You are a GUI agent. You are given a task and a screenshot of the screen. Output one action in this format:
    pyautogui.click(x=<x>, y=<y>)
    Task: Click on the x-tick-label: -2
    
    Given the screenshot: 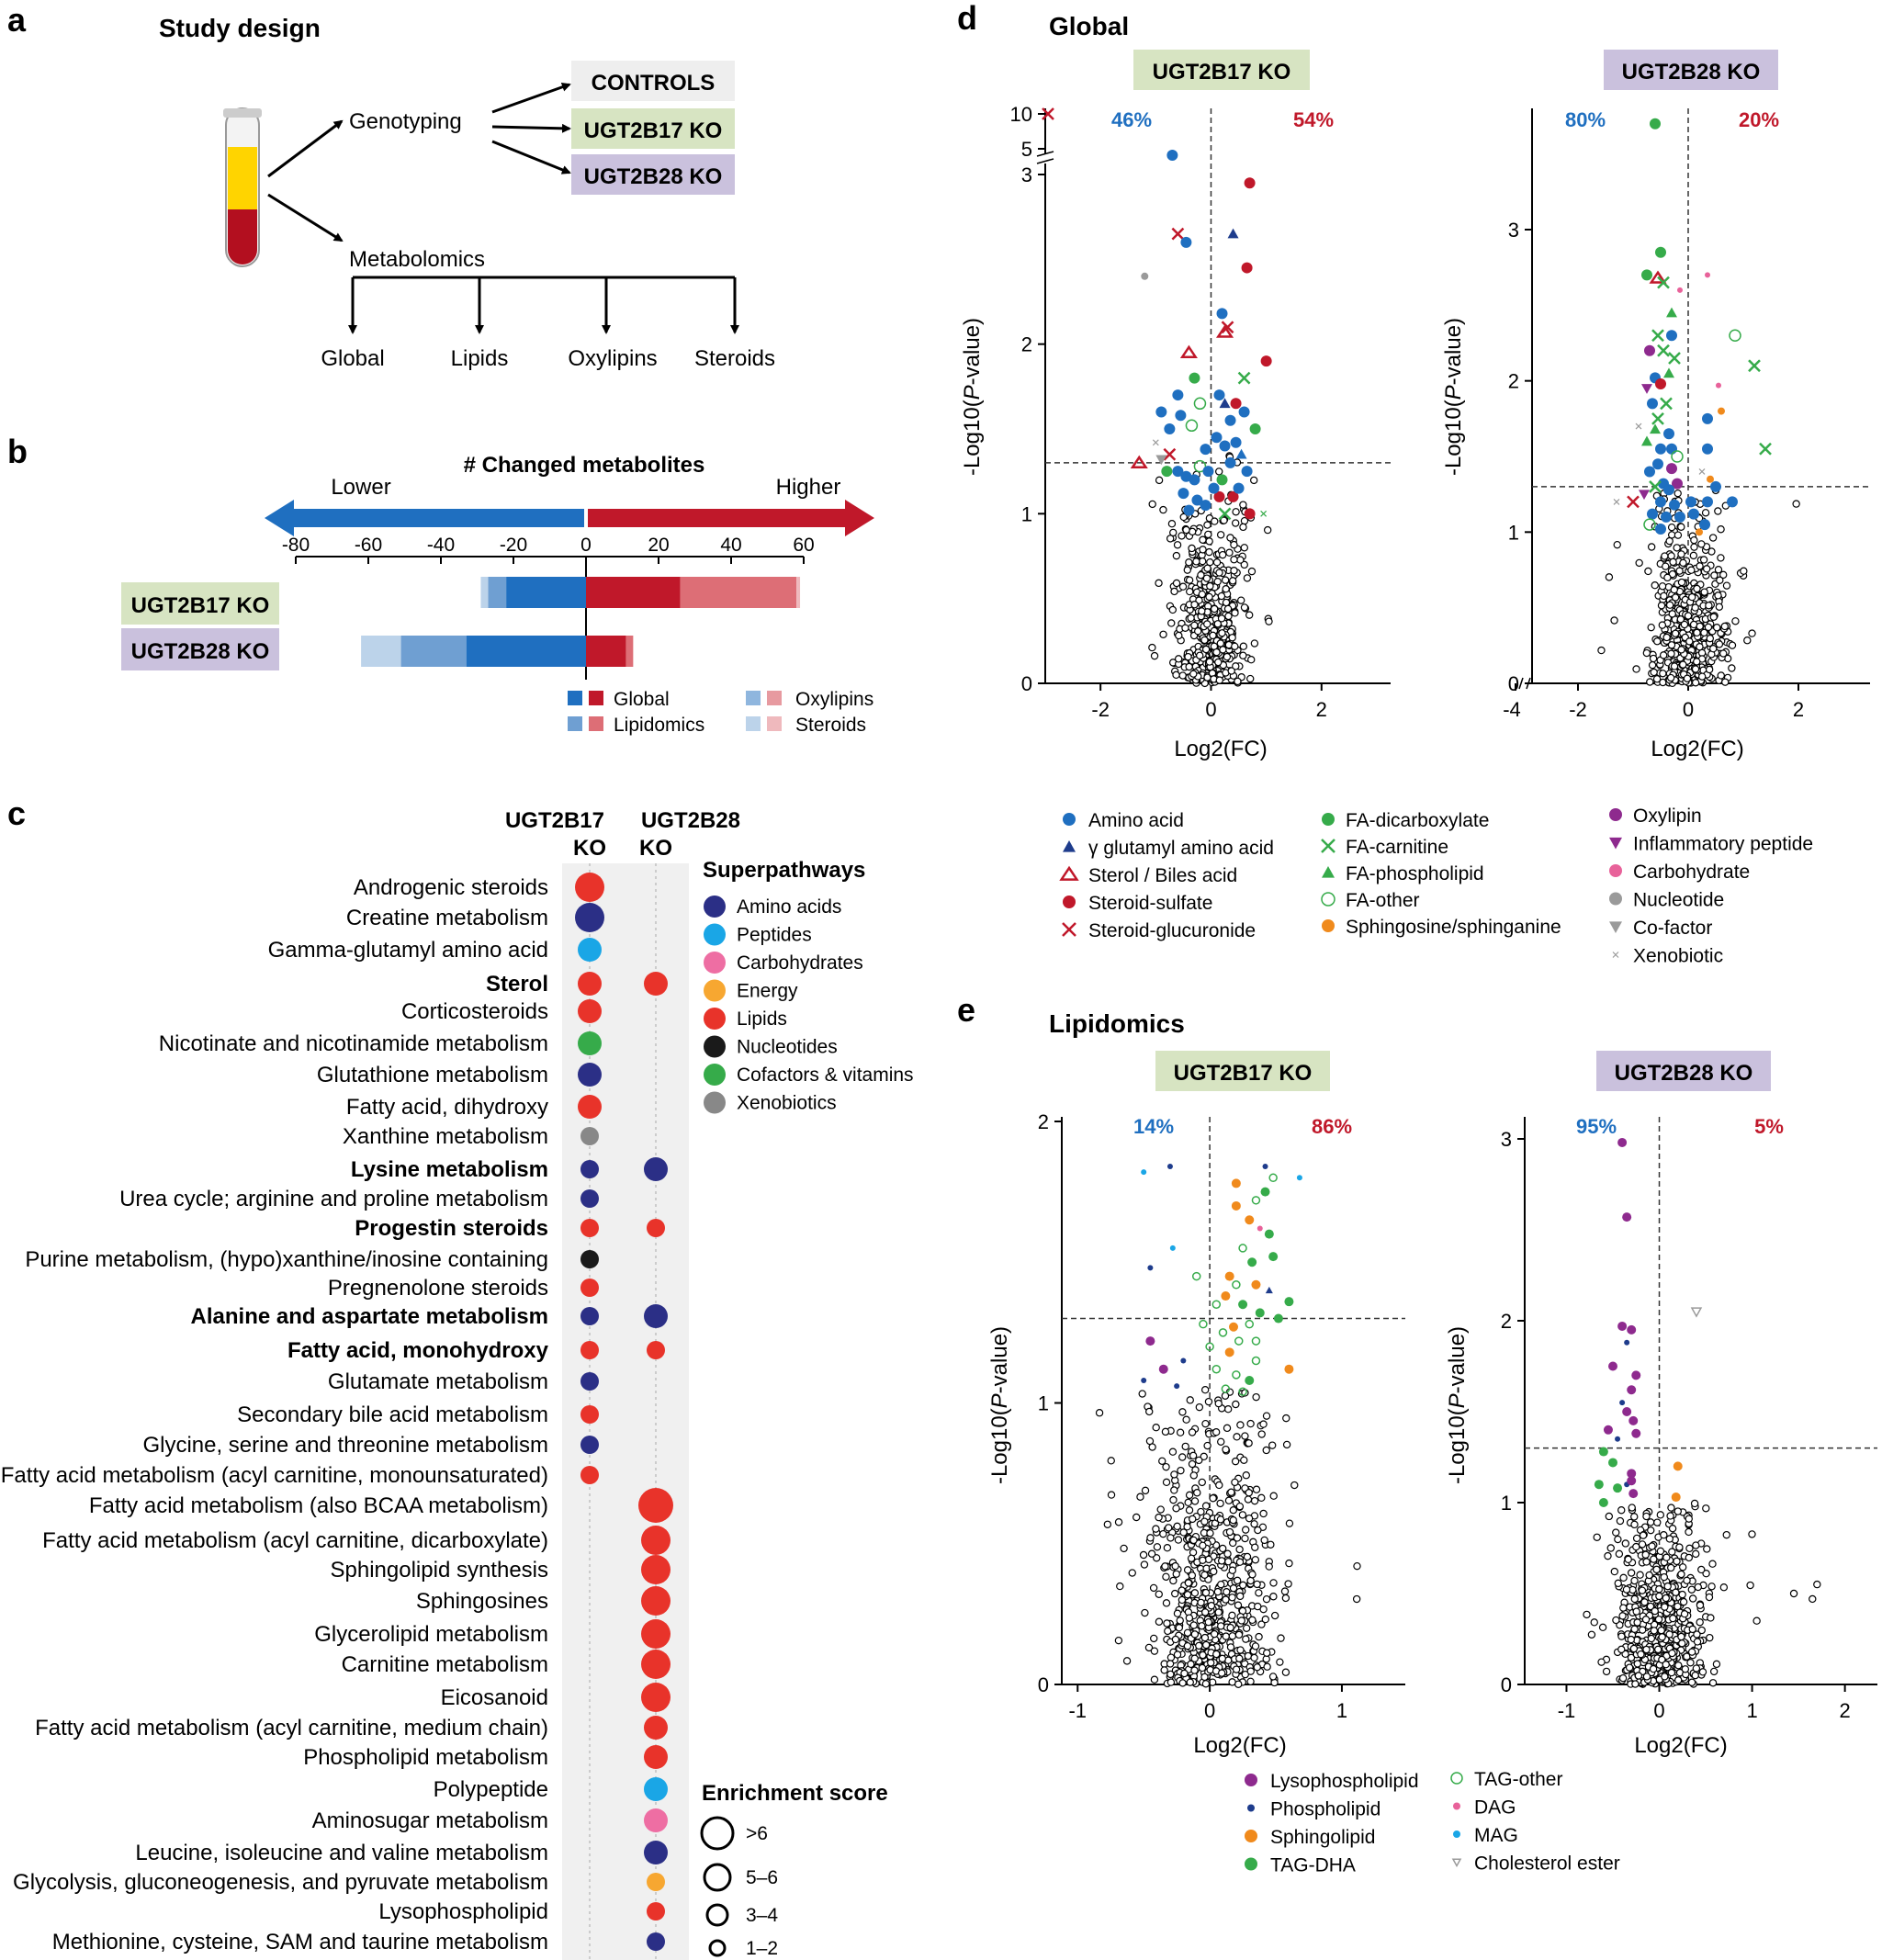 What is the action you would take?
    pyautogui.click(x=1578, y=709)
    